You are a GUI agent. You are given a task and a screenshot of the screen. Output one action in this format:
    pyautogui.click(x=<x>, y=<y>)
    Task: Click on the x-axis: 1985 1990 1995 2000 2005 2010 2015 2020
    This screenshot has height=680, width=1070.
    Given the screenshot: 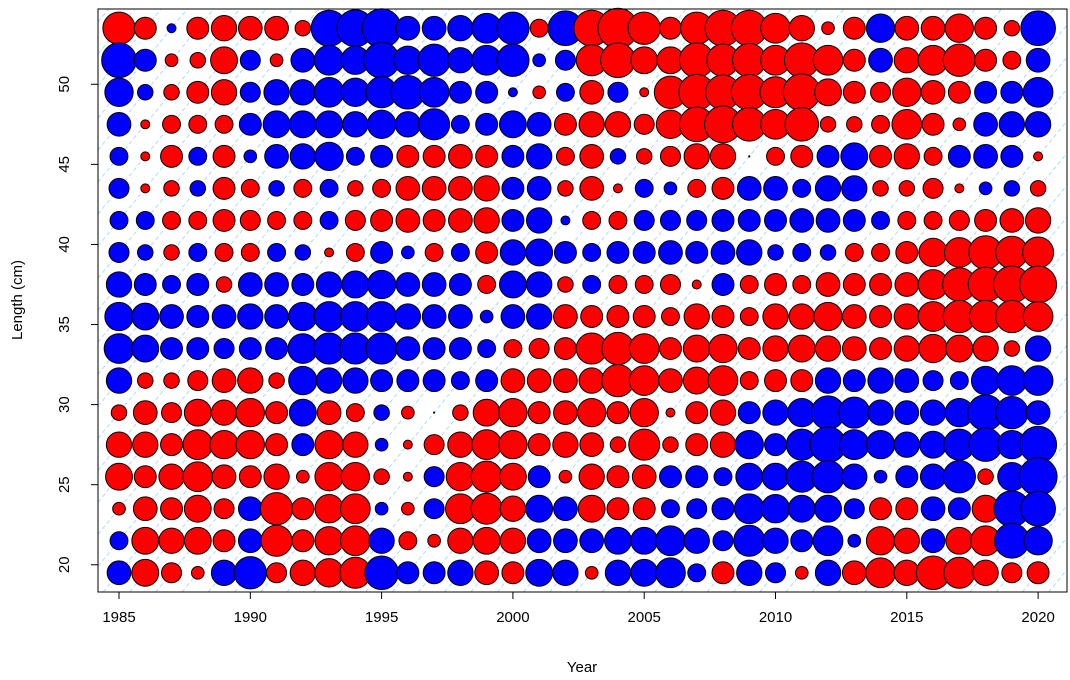 What is the action you would take?
    pyautogui.click(x=578, y=608)
    